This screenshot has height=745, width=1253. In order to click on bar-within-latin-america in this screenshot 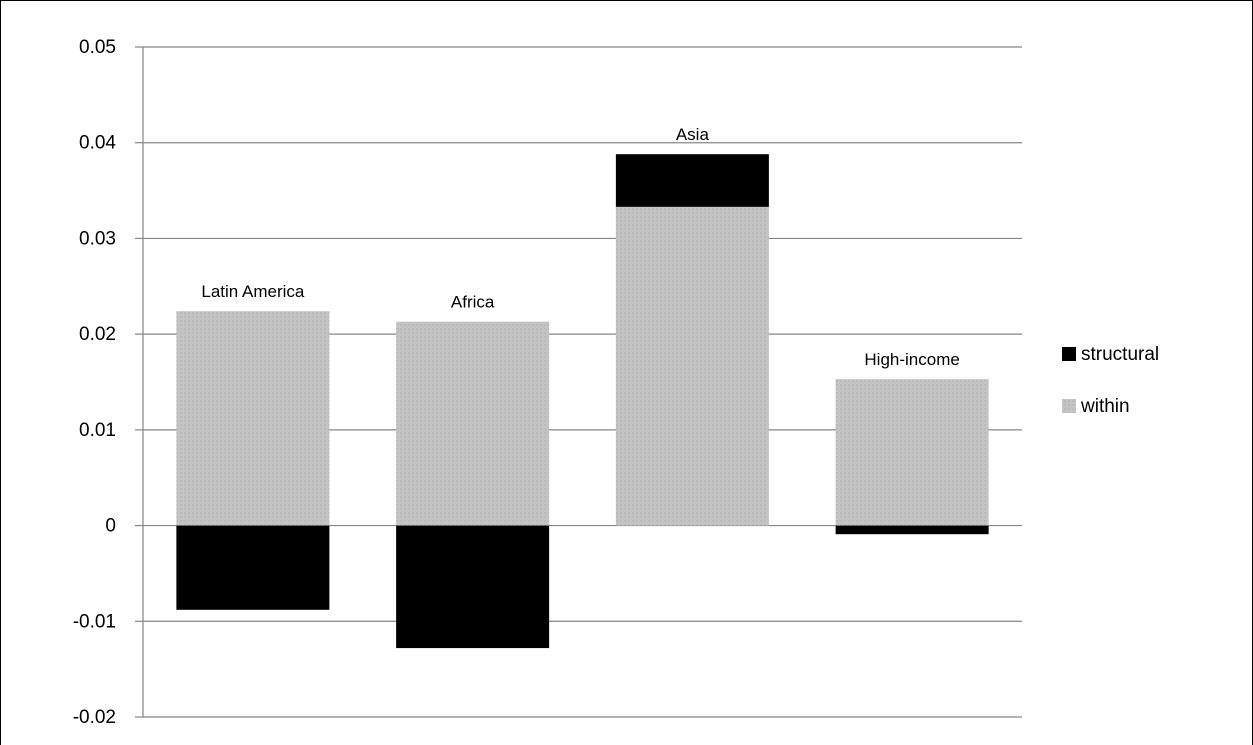, I will do `click(253, 418)`.